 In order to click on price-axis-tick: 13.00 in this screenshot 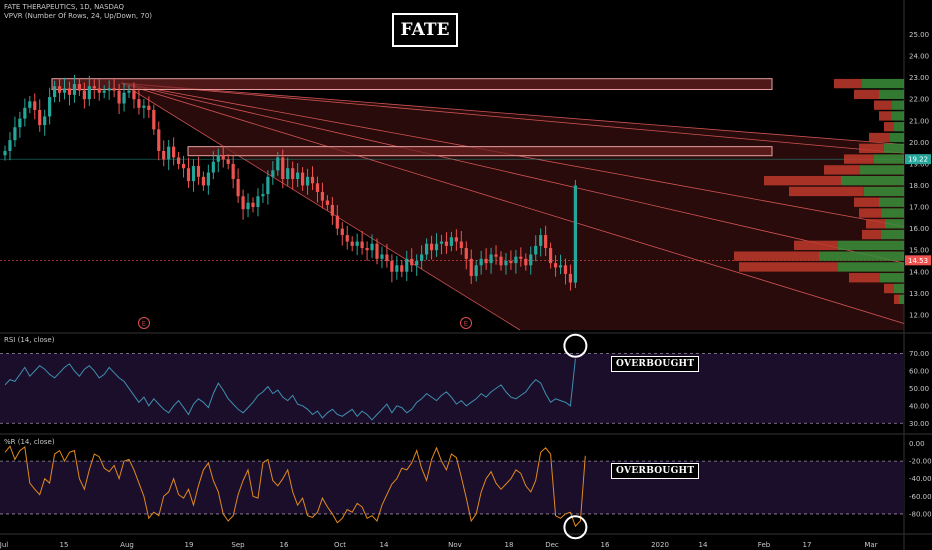, I will do `click(919, 294)`.